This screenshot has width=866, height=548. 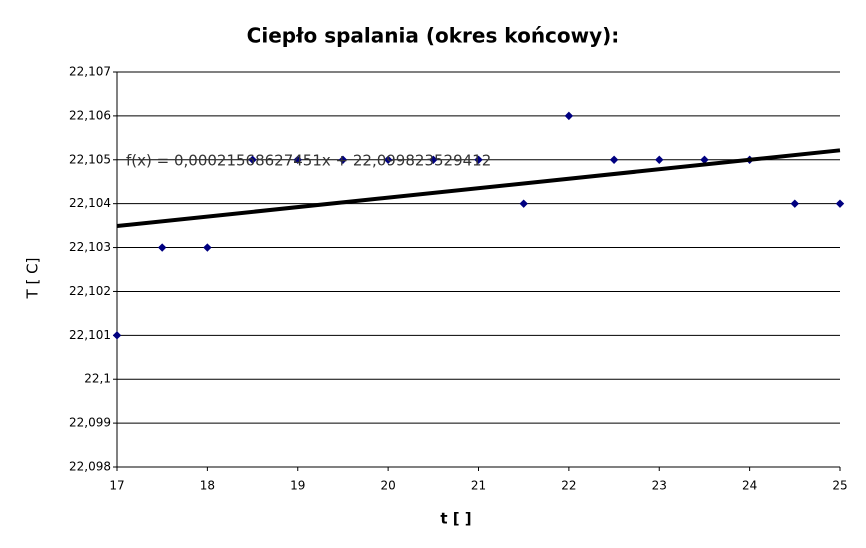 What do you see at coordinates (90, 335) in the screenshot?
I see `y-tick-label: 22,101` at bounding box center [90, 335].